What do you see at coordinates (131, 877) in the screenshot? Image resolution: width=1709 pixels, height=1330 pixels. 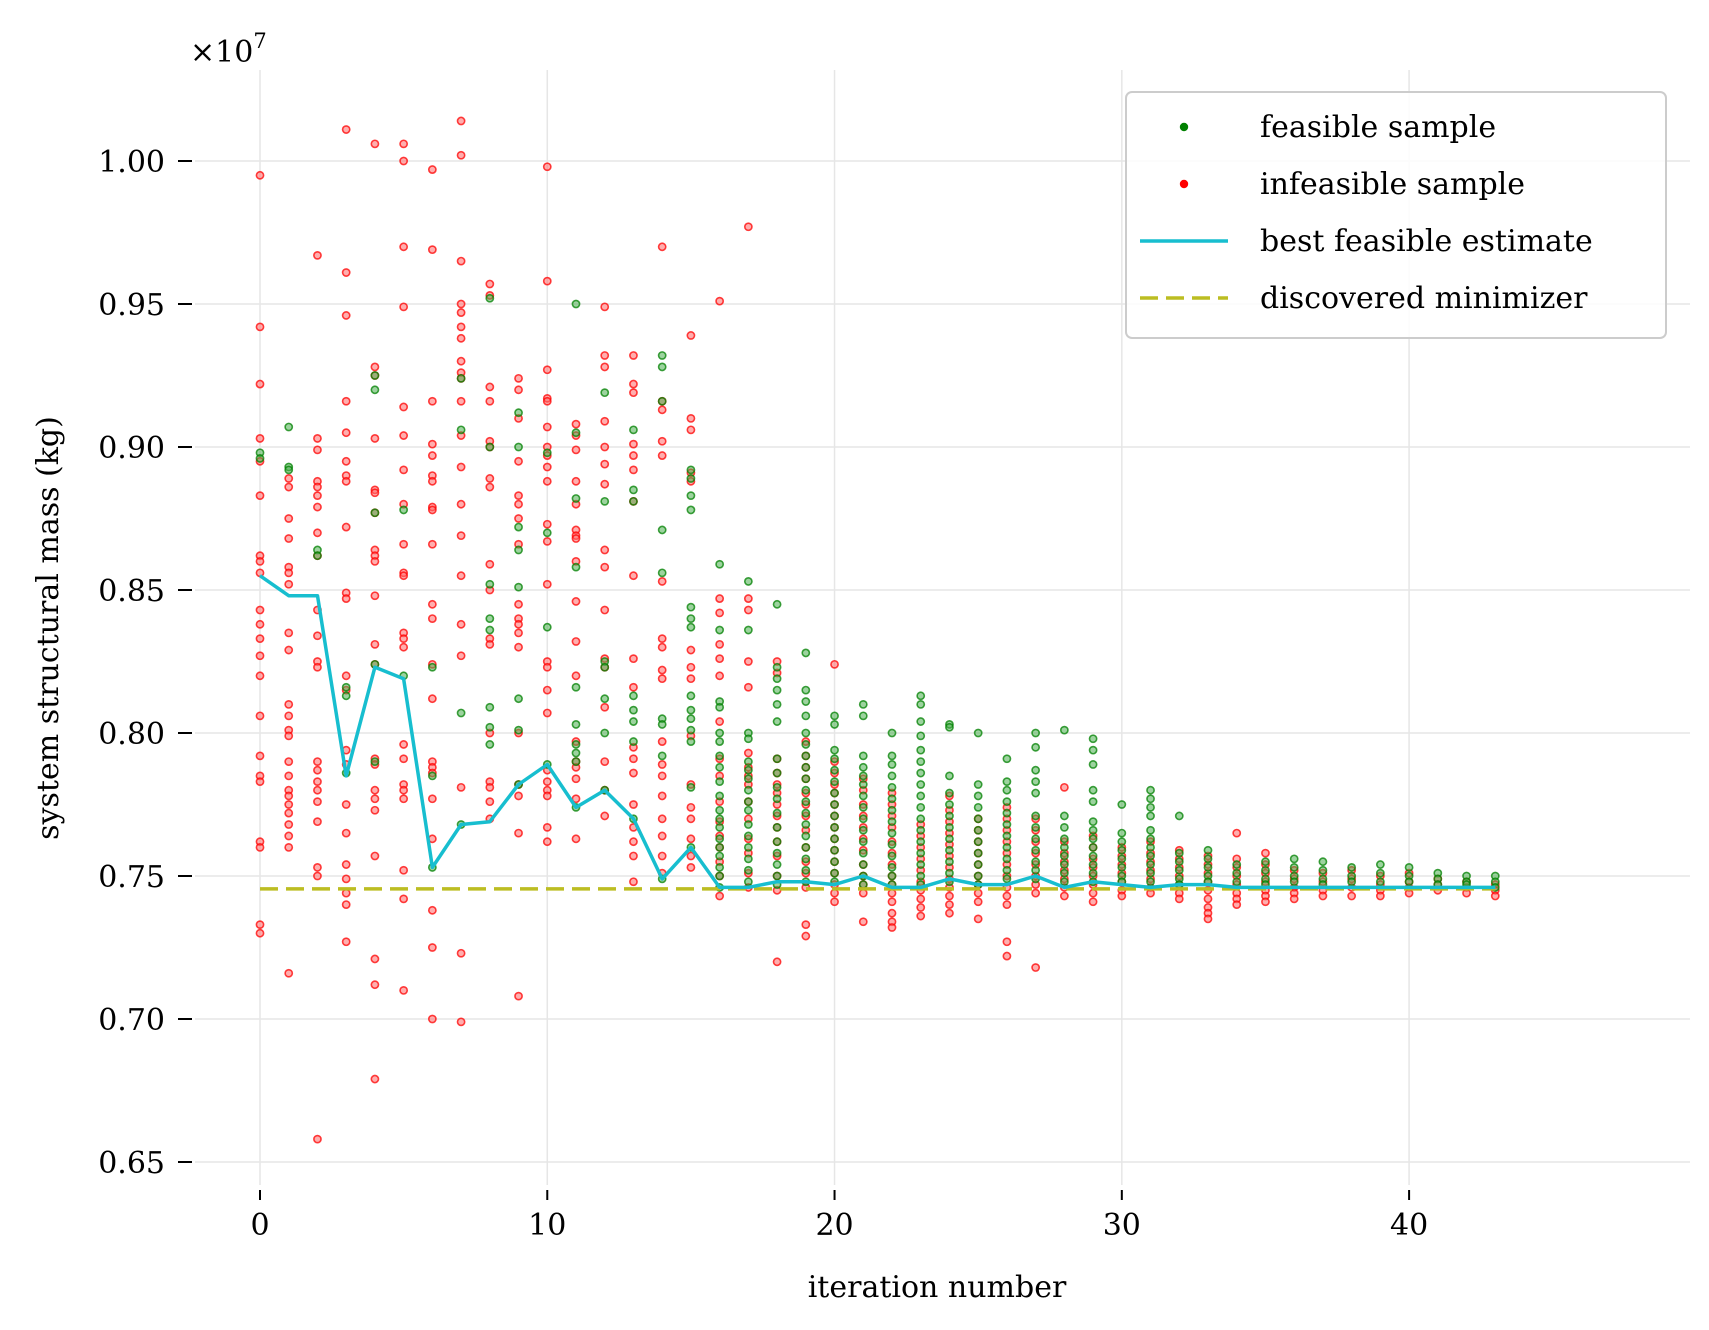 I see `y-tick-label: 0.75` at bounding box center [131, 877].